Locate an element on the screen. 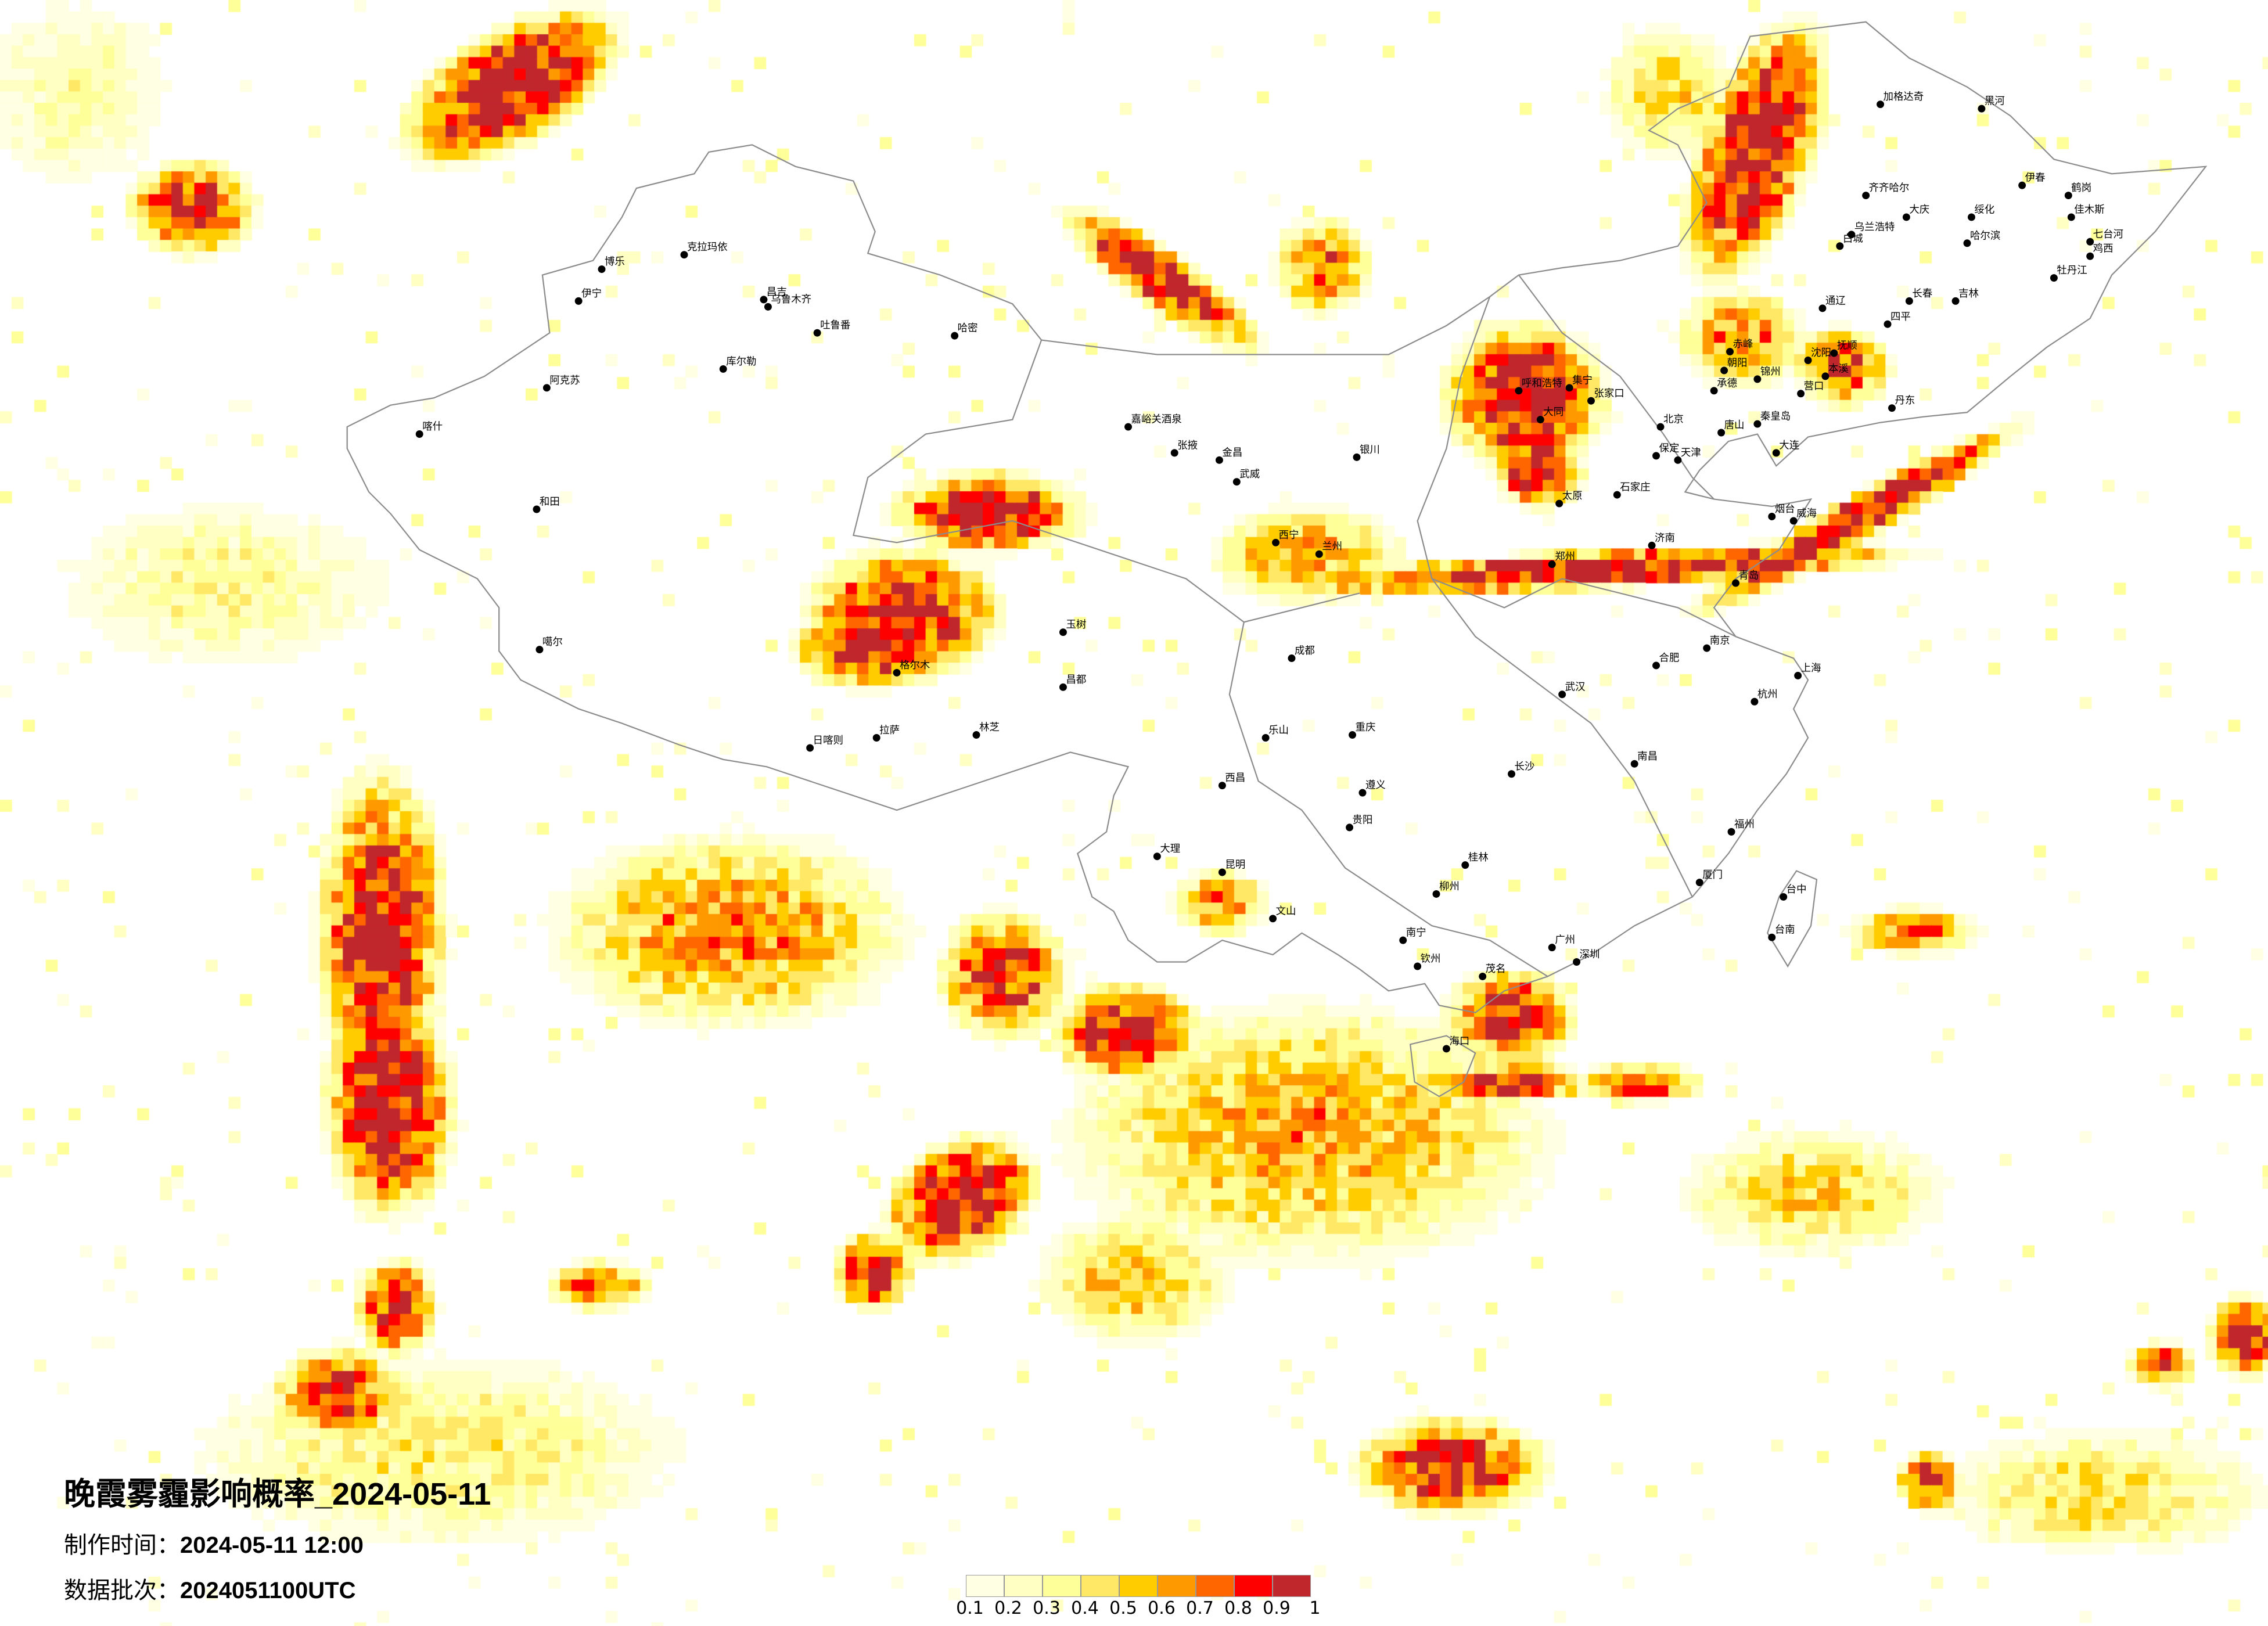 Image resolution: width=2268 pixels, height=1626 pixels. city-label: 博乐 is located at coordinates (615, 262).